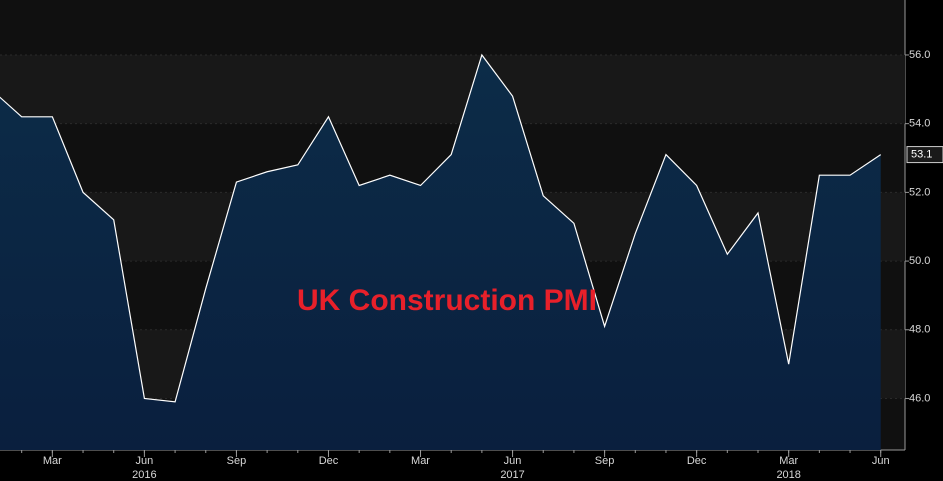  I want to click on x-year-label: 2017, so click(512, 475).